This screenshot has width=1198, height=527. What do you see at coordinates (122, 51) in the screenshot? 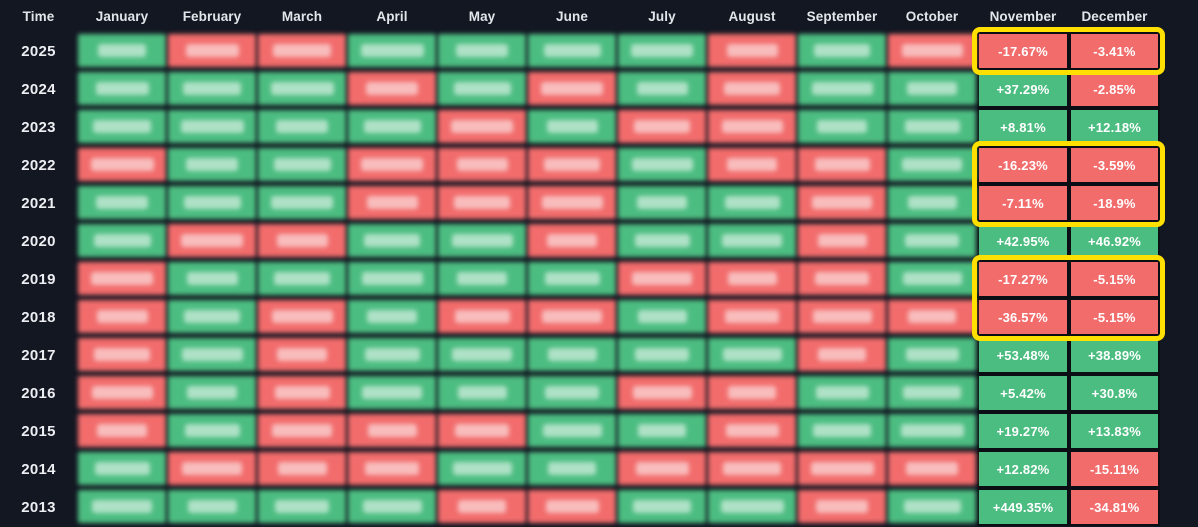
I see `cell-2025-january` at bounding box center [122, 51].